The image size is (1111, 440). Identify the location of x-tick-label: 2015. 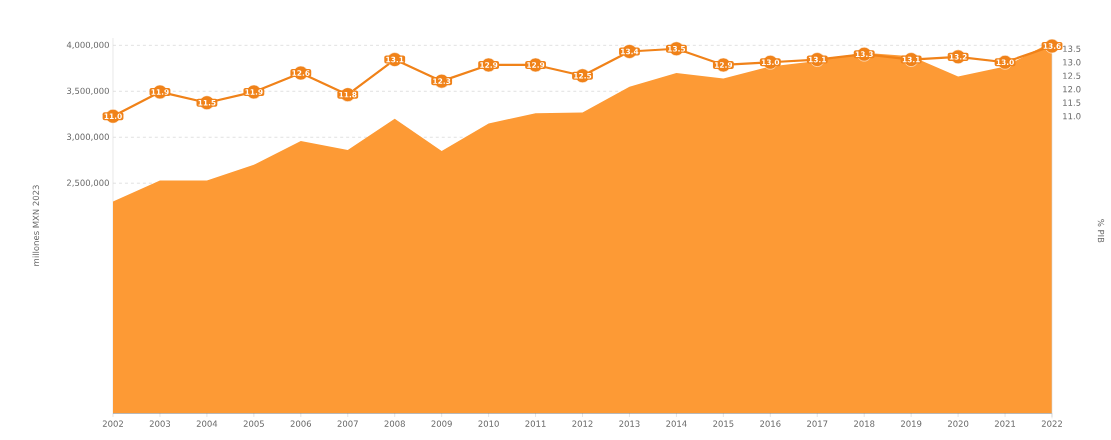
(723, 423).